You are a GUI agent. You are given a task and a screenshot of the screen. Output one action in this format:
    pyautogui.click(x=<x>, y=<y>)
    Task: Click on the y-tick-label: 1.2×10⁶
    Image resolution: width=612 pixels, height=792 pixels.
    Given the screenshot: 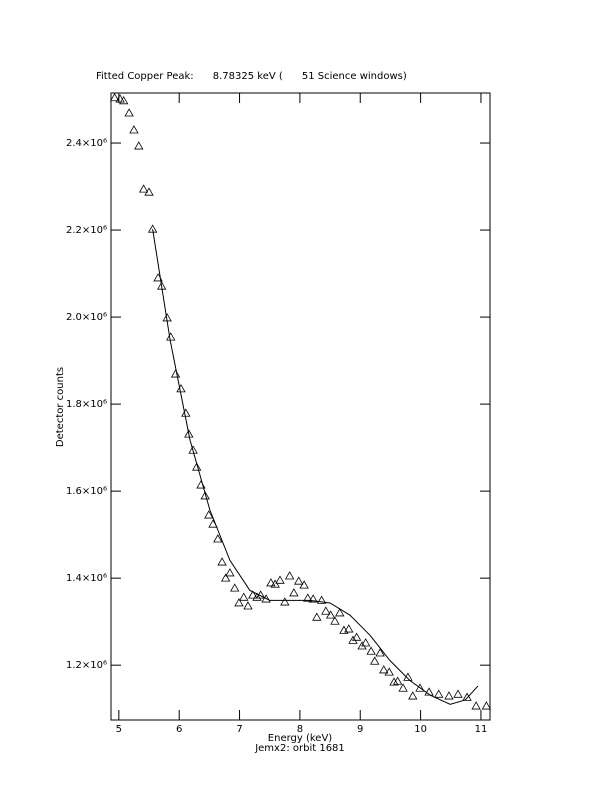 What is the action you would take?
    pyautogui.click(x=86, y=665)
    